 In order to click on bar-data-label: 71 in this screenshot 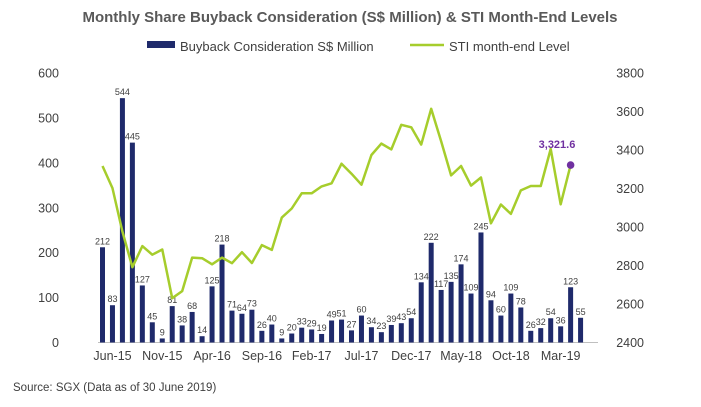, I will do `click(232, 305)`.